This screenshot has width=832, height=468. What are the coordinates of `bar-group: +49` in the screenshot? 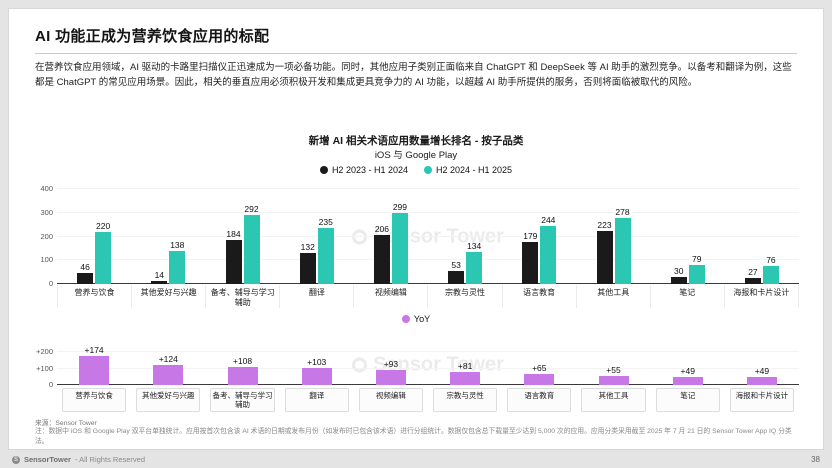 It's located at (688, 364).